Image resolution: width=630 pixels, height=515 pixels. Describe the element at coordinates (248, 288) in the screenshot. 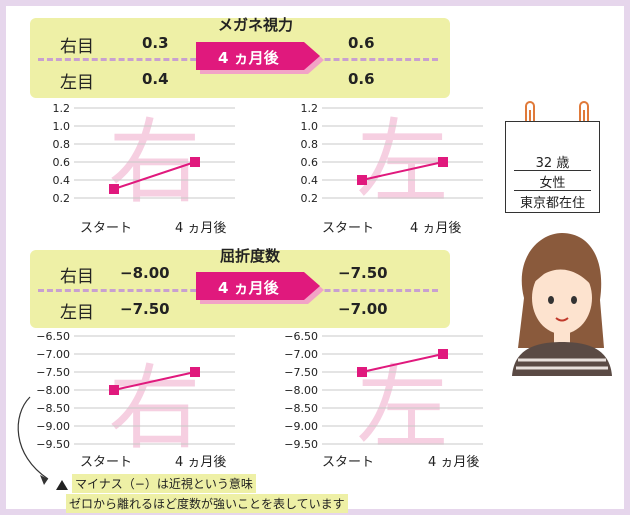

I see `refraction-arrow-label: 4 ヵ月後` at that location.